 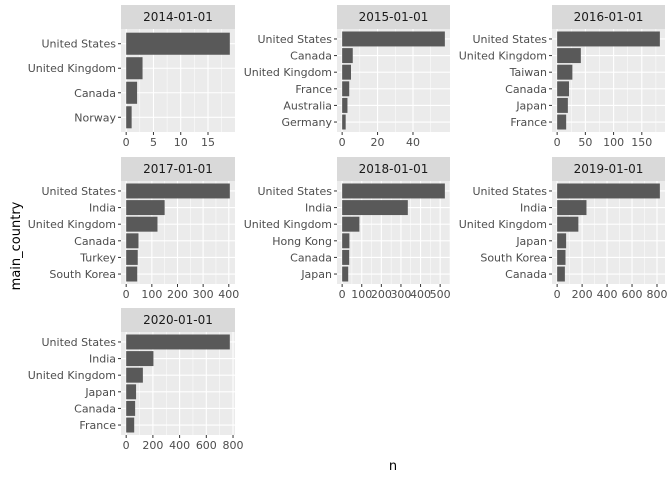 I want to click on category-label: Hong Kong, so click(x=302, y=241).